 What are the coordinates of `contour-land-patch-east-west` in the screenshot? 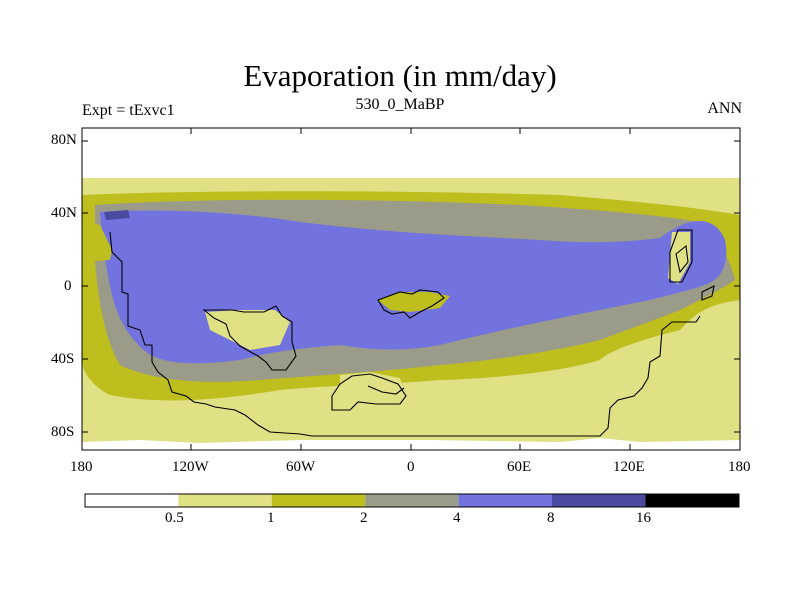 It's located at (97, 241).